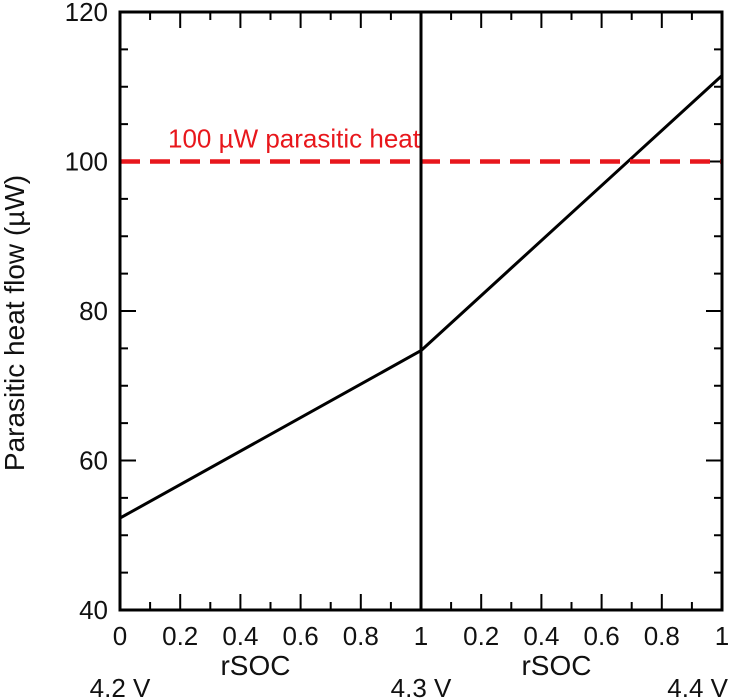 Image resolution: width=730 pixels, height=700 pixels. What do you see at coordinates (93, 610) in the screenshot?
I see `y-tick-label: 40` at bounding box center [93, 610].